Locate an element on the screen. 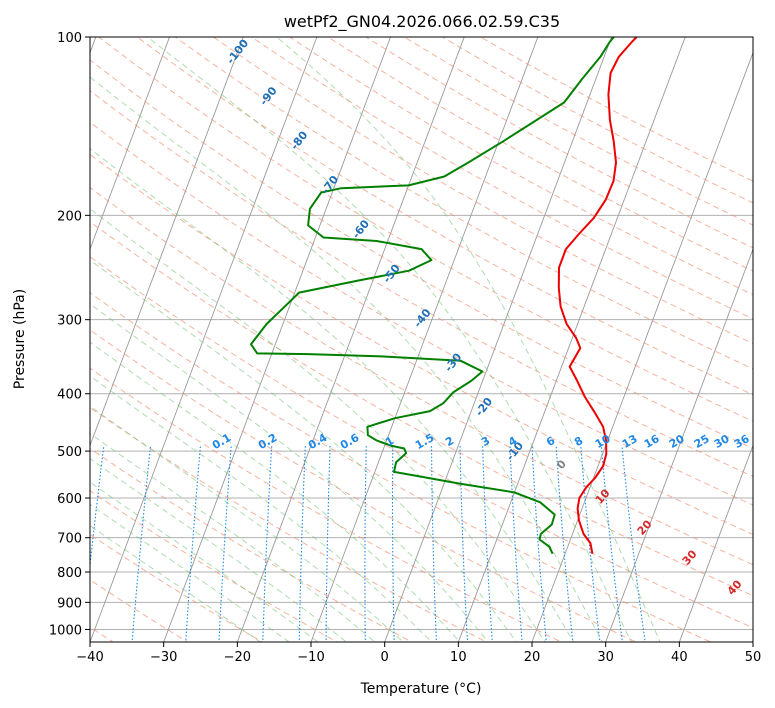 Image resolution: width=775 pixels, height=708 pixels. y-tick-label: 200 is located at coordinates (69, 216).